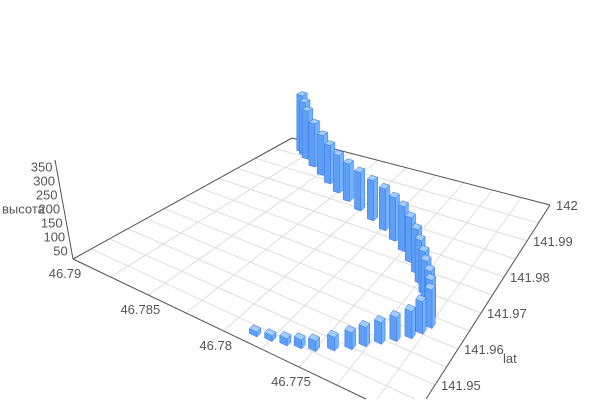  What do you see at coordinates (44, 180) in the screenshot?
I see `z-tick-label: 300` at bounding box center [44, 180].